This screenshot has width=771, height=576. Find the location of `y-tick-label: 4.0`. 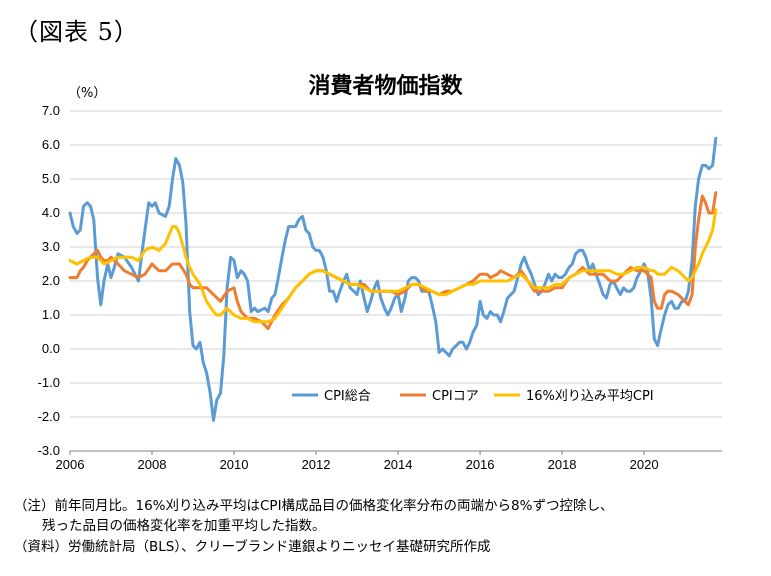

y-tick-label: 4.0 is located at coordinates (51, 212).